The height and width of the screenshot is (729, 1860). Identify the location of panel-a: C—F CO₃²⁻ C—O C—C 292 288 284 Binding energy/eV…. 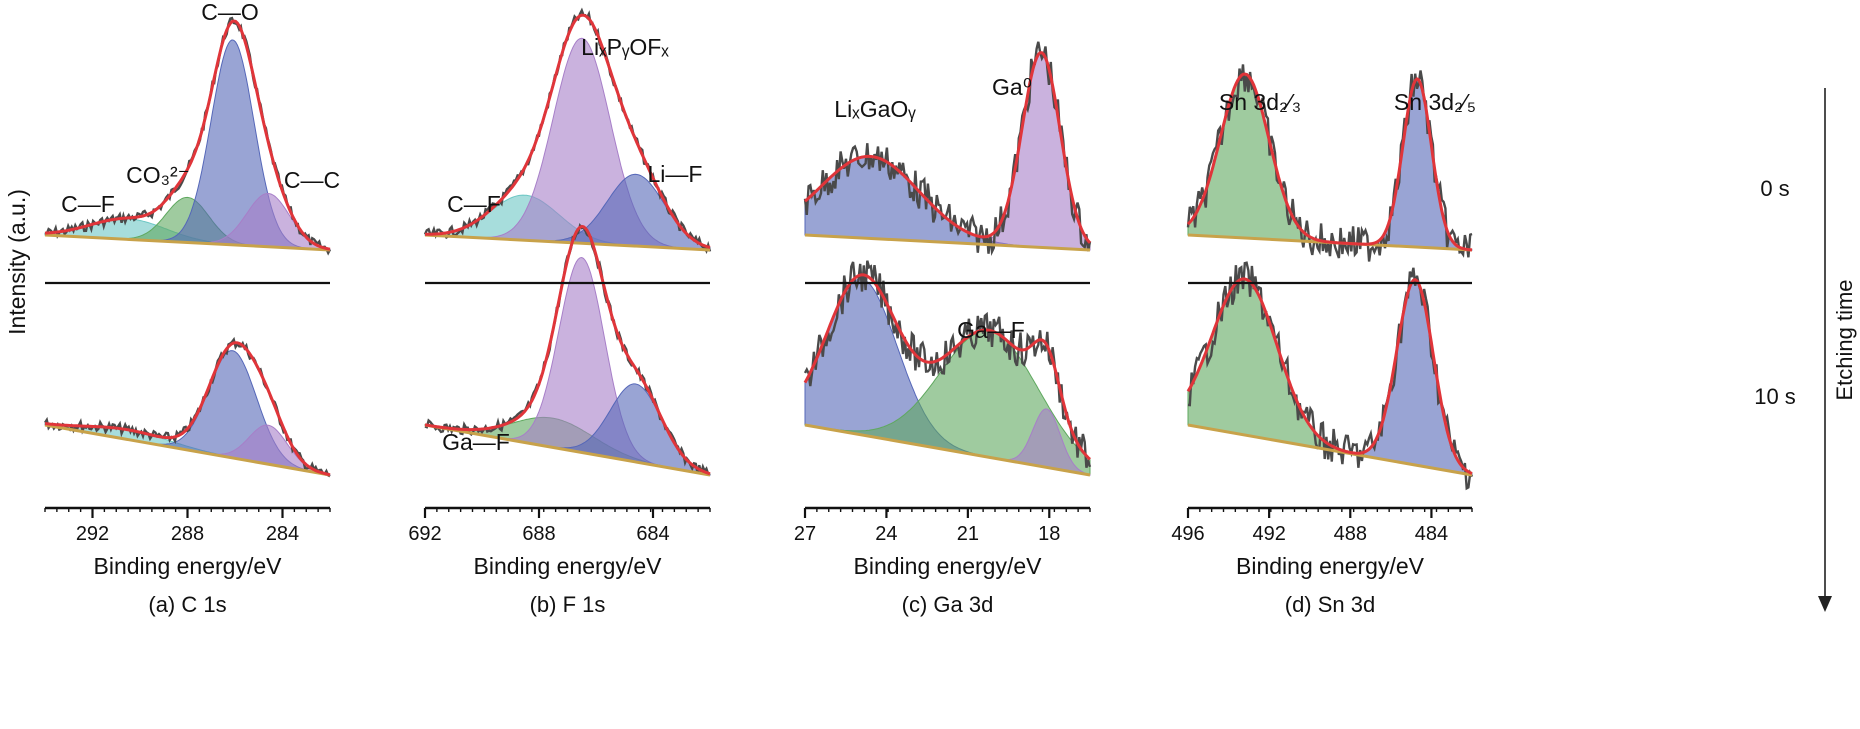
(191, 308).